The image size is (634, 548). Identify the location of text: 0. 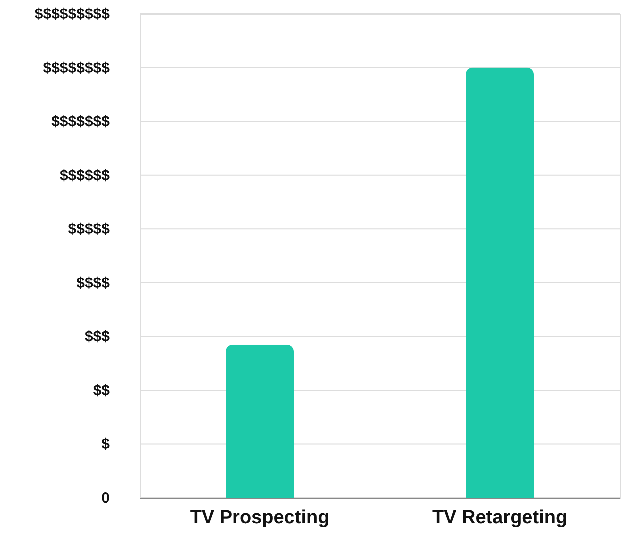
(106, 498).